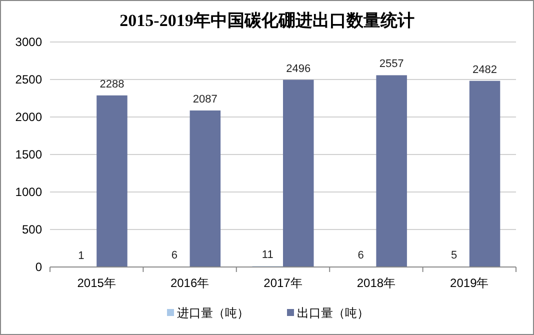 The width and height of the screenshot is (534, 335). I want to click on data-label: 2557, so click(391, 64).